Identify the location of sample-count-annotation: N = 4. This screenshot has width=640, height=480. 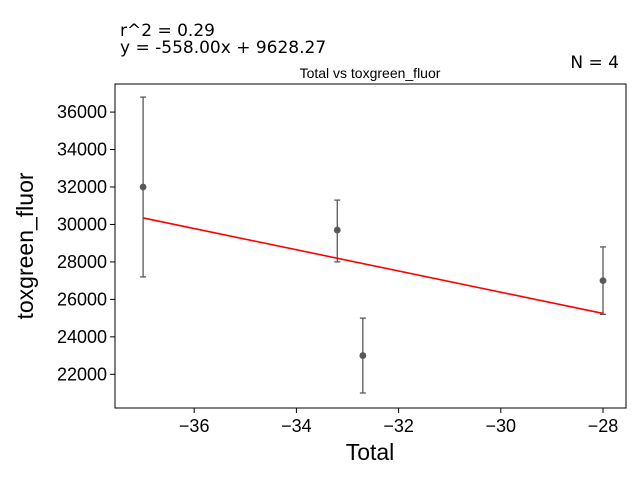
(594, 63).